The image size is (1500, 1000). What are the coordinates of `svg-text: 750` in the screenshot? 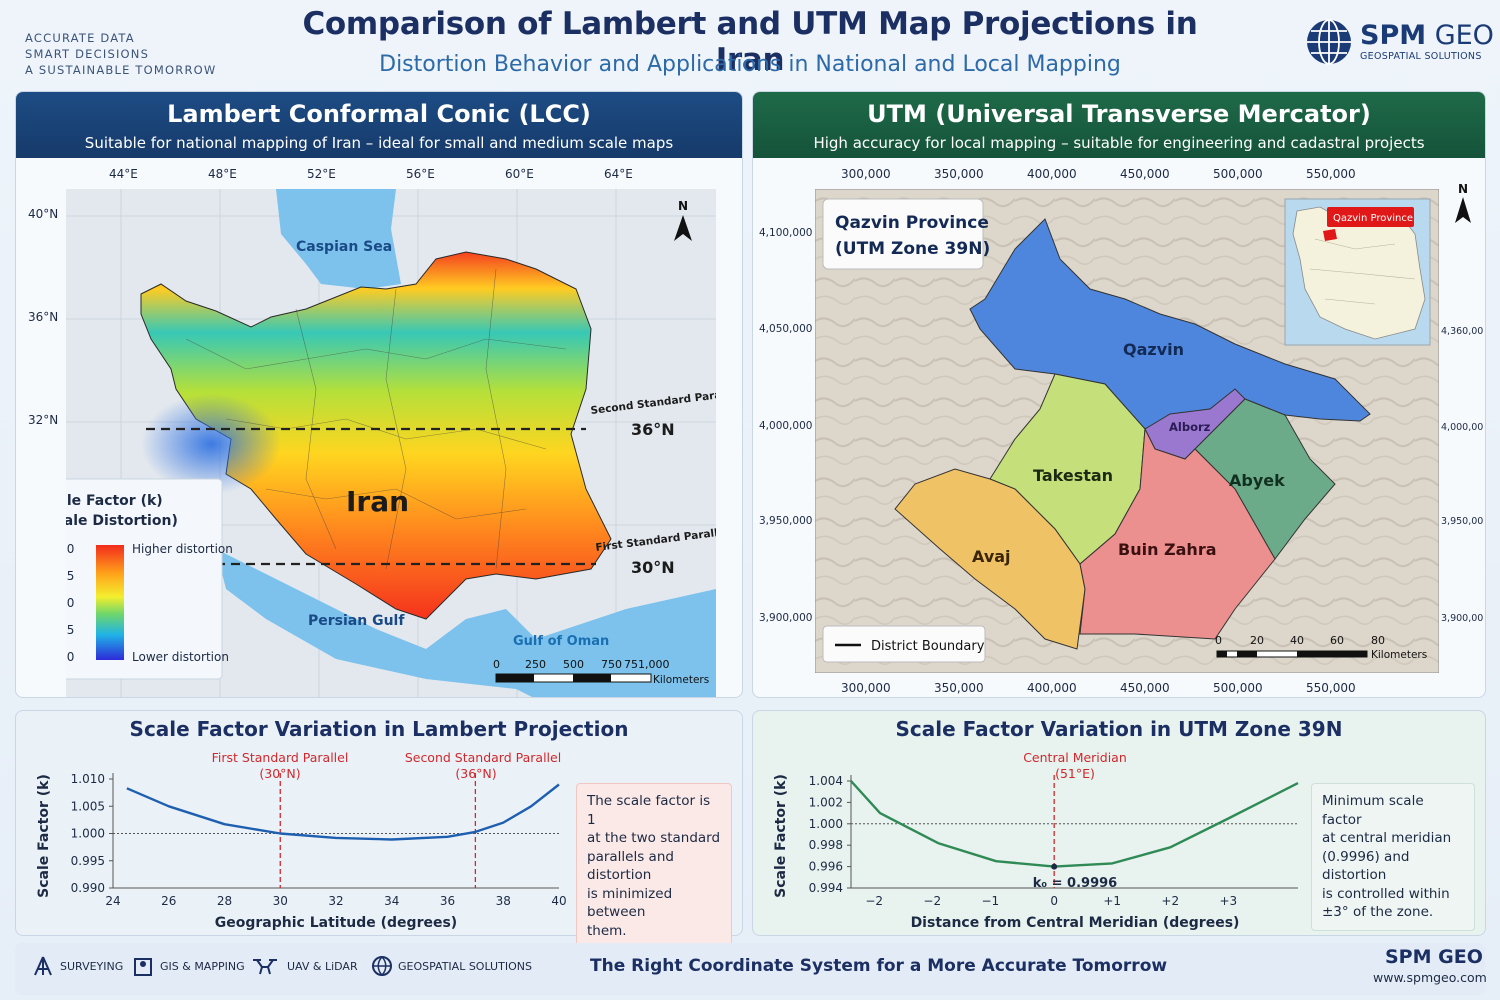 It's located at (611, 664).